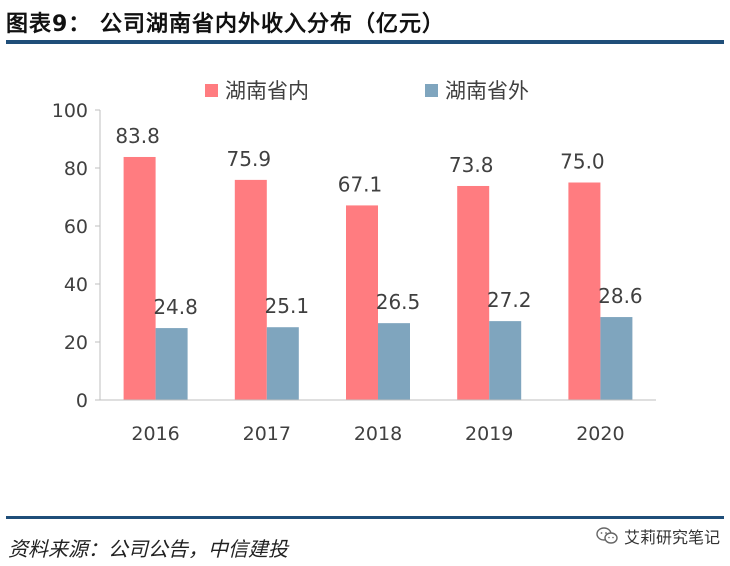 The height and width of the screenshot is (566, 730). What do you see at coordinates (365, 42) in the screenshot?
I see `title-divider` at bounding box center [365, 42].